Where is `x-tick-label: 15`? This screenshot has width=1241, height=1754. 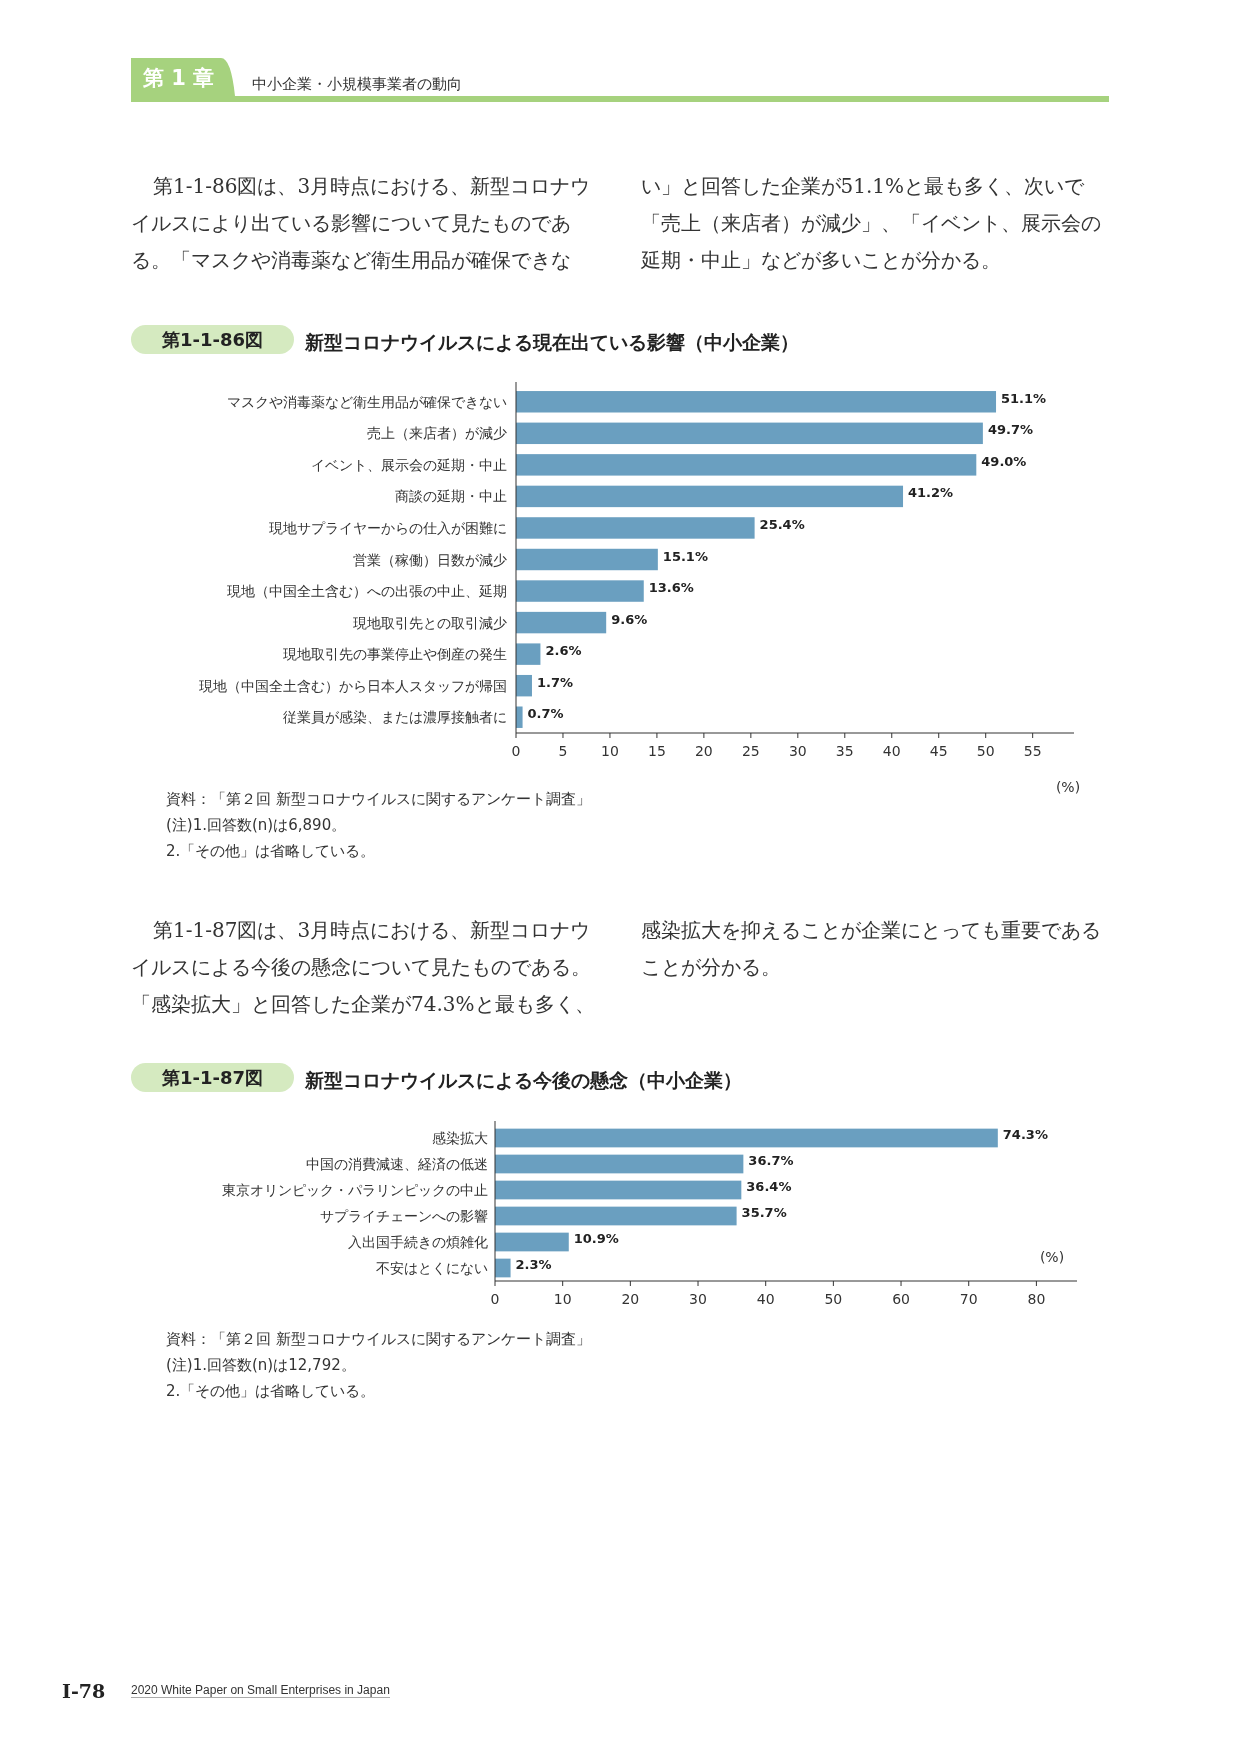
x-tick-label: 15 is located at coordinates (657, 751).